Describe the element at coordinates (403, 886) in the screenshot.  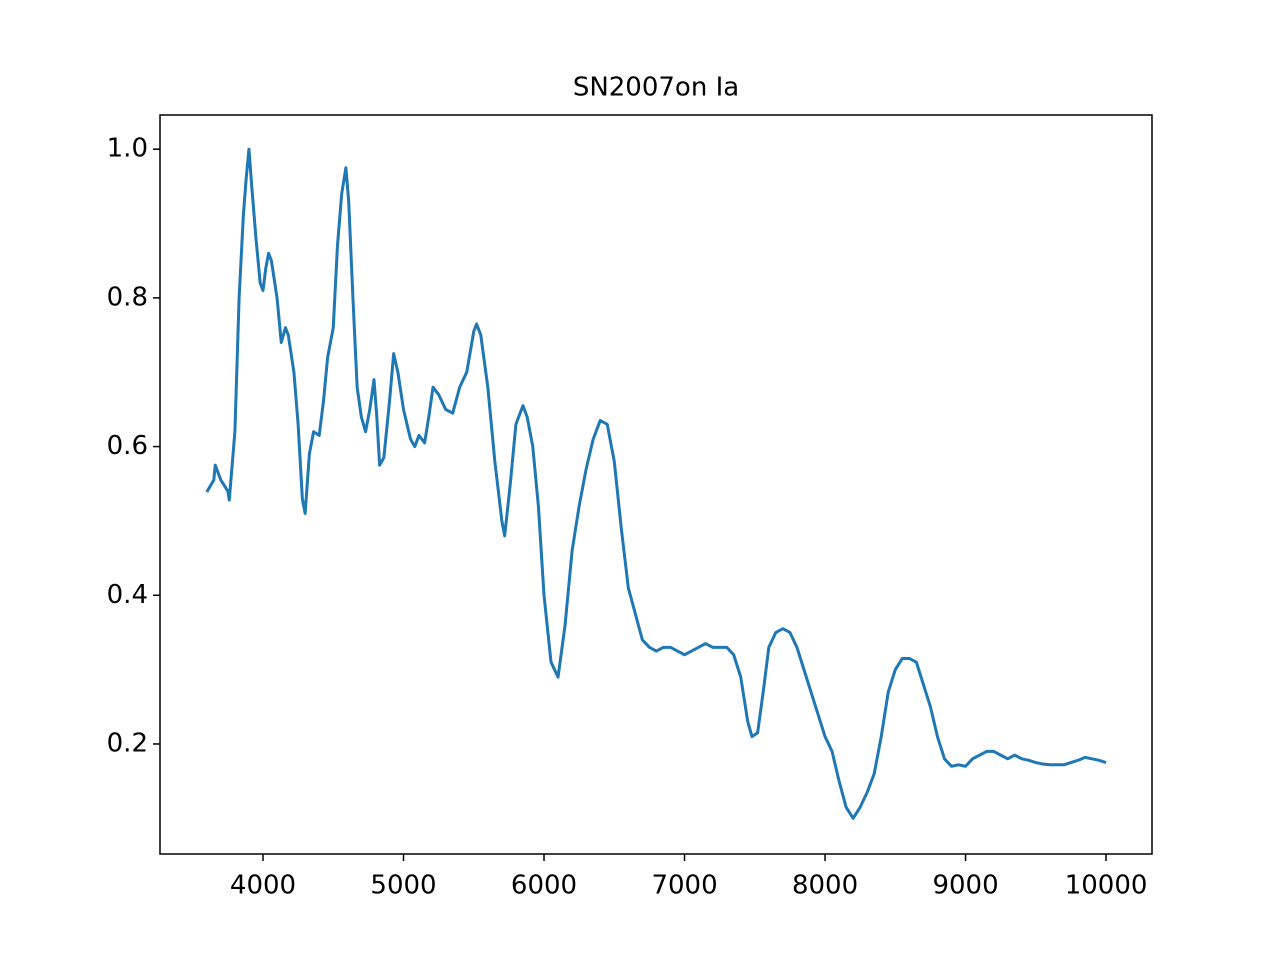
I see `x-tick-label: 5000` at that location.